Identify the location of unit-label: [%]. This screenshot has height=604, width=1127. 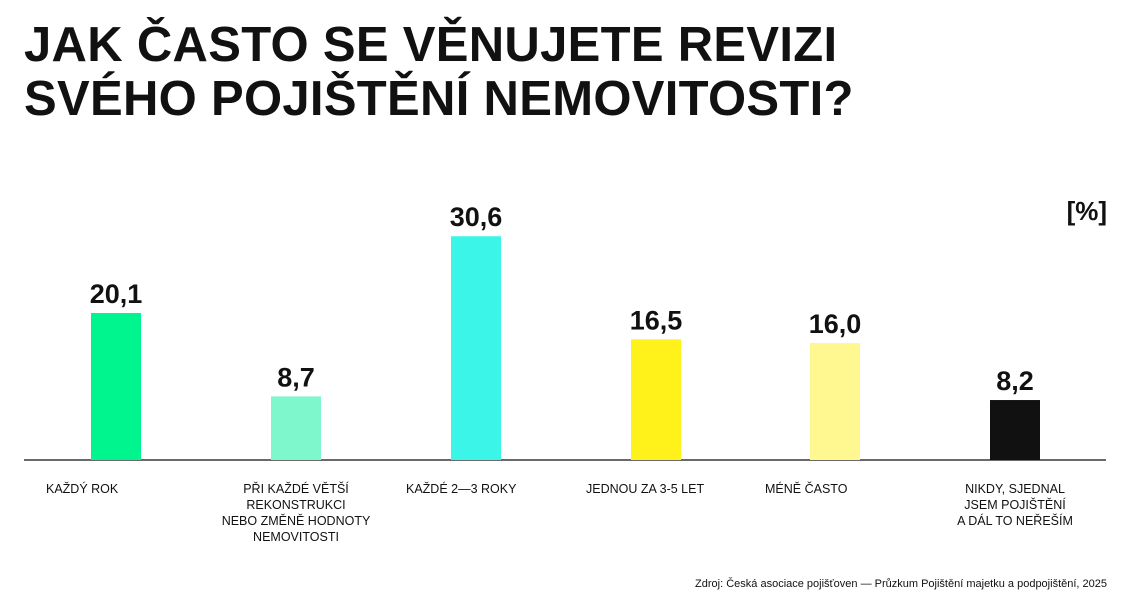
(1086, 211).